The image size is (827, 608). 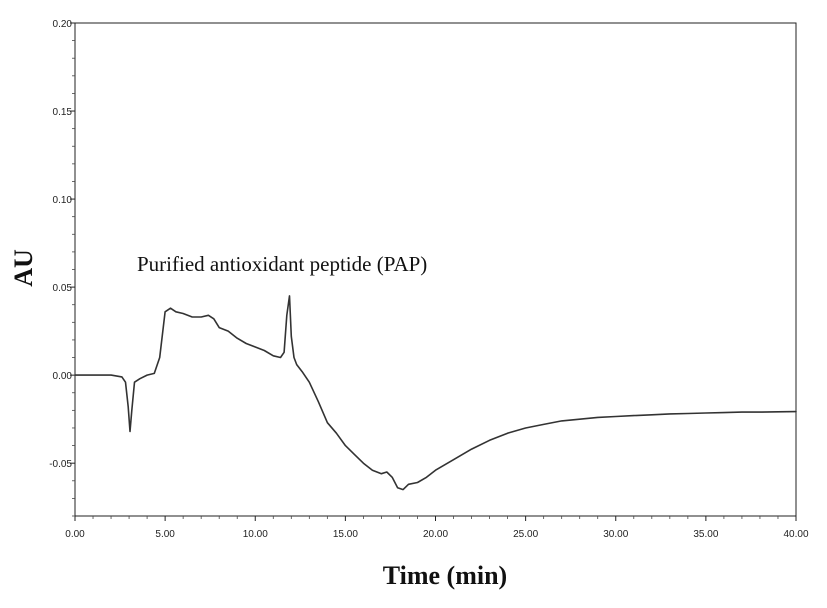 I want to click on y-tick-label: 0.00, so click(x=63, y=376).